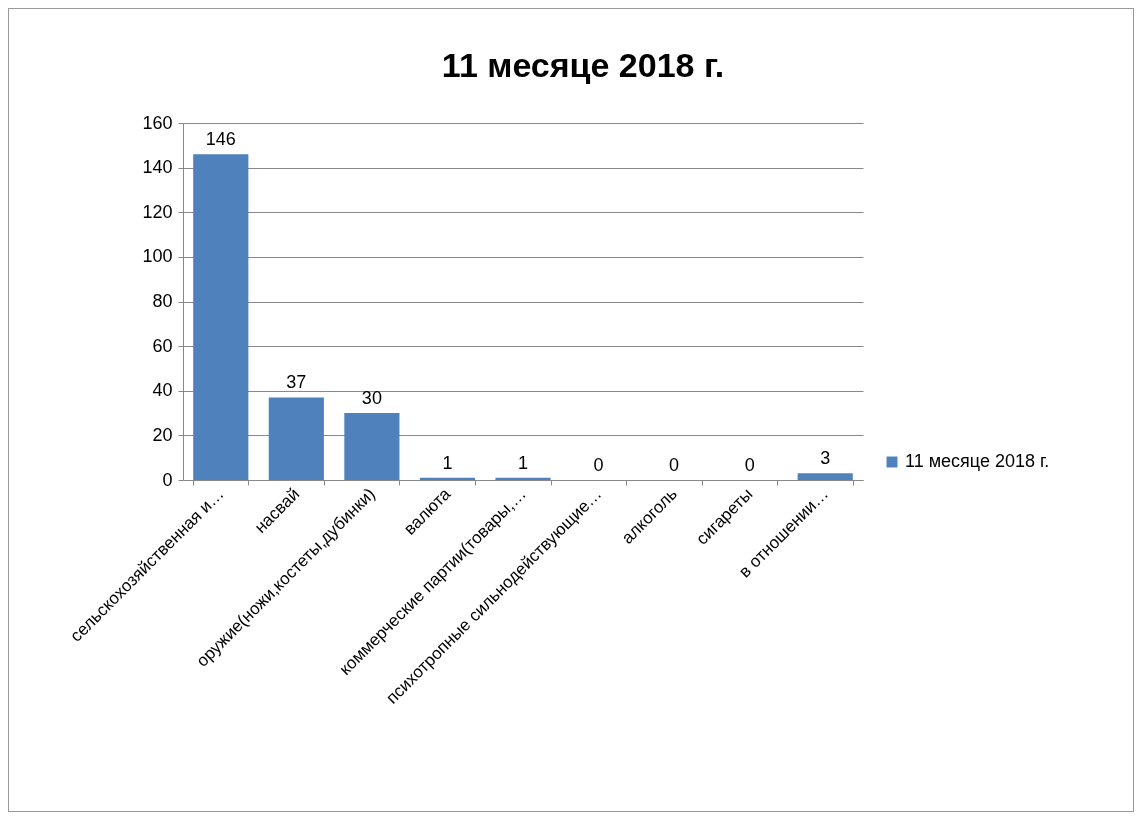  I want to click on y-tick-label: 100, so click(157, 256).